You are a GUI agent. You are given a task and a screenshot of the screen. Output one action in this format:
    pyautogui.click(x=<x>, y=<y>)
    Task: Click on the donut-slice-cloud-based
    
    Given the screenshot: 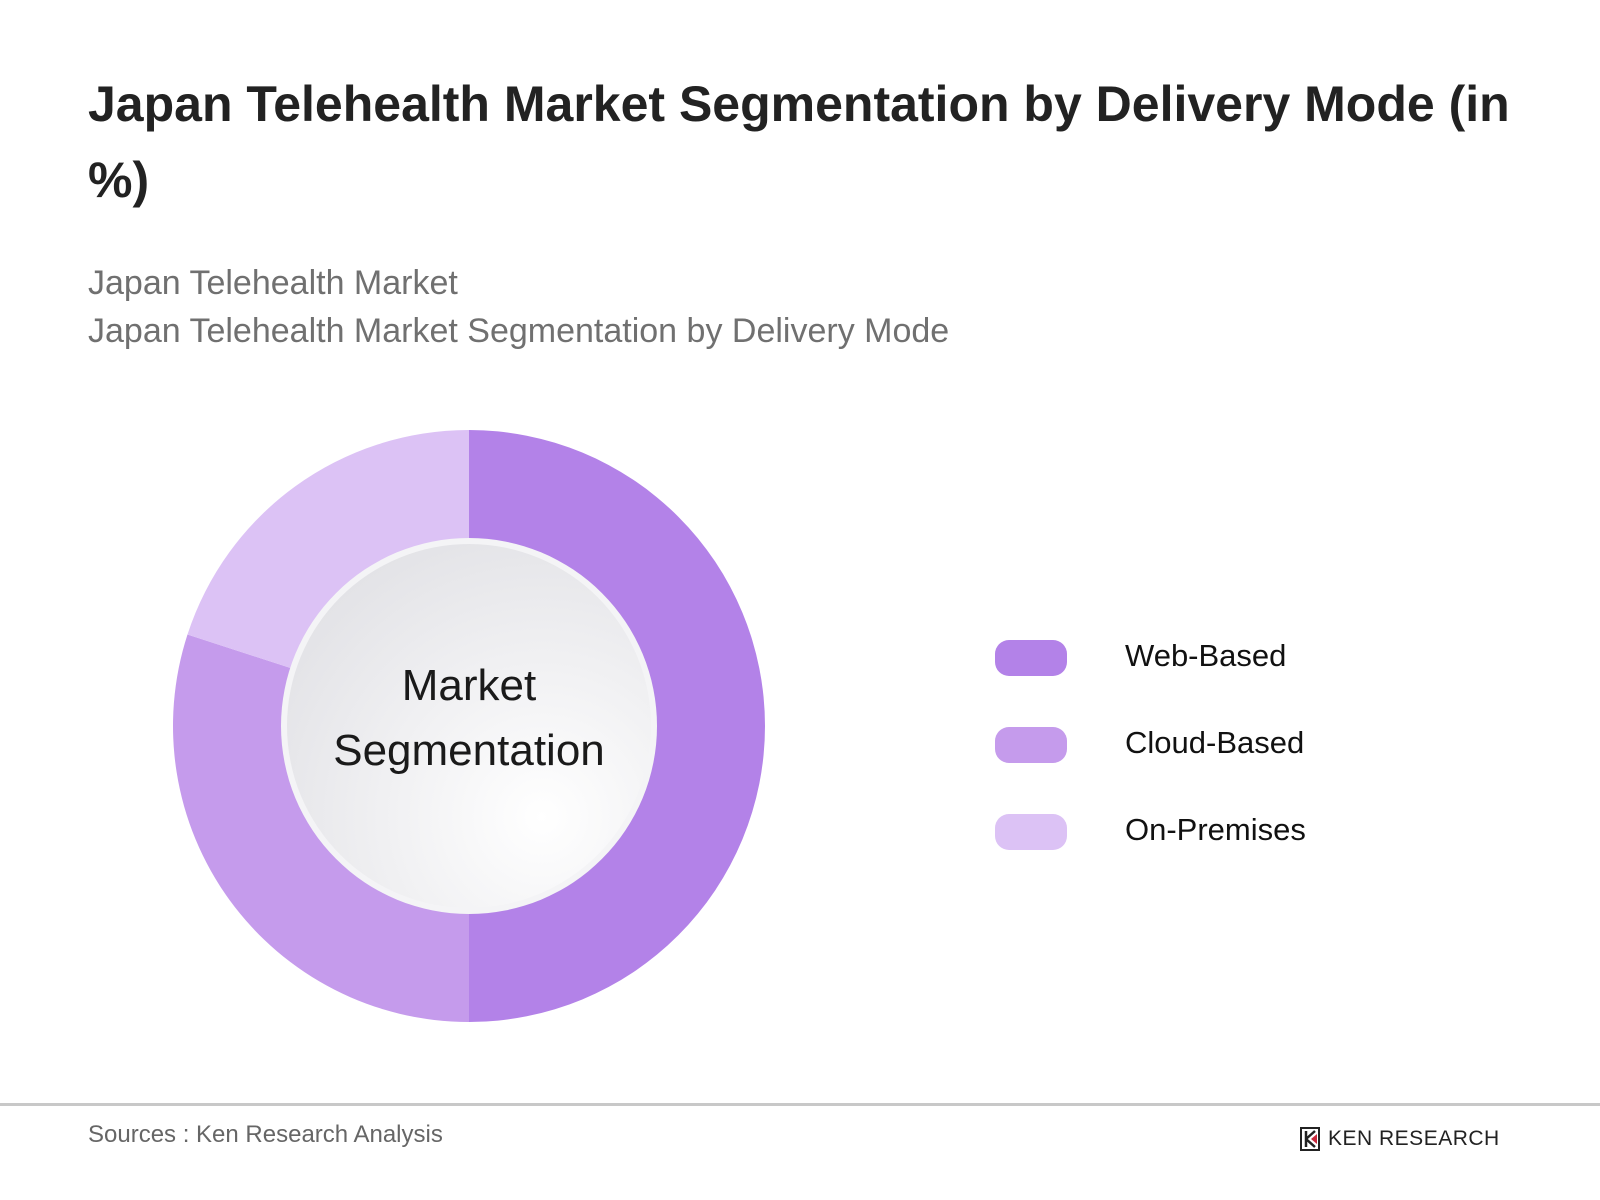 What is the action you would take?
    pyautogui.click(x=320, y=828)
    